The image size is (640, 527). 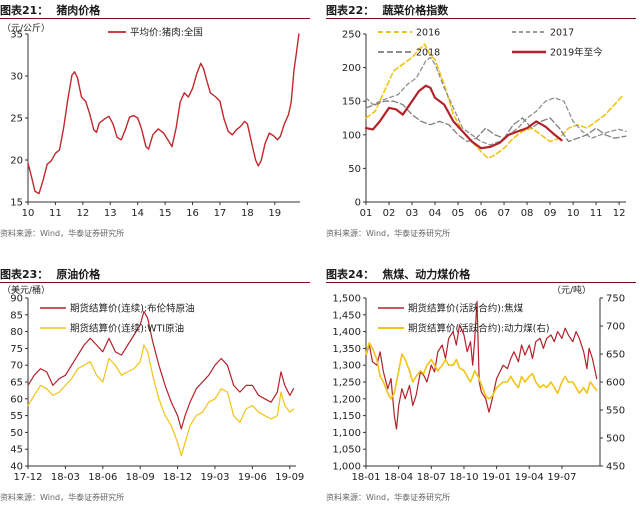 What do you see at coordinates (615, 299) in the screenshot?
I see `y-right-tick-label: 750` at bounding box center [615, 299].